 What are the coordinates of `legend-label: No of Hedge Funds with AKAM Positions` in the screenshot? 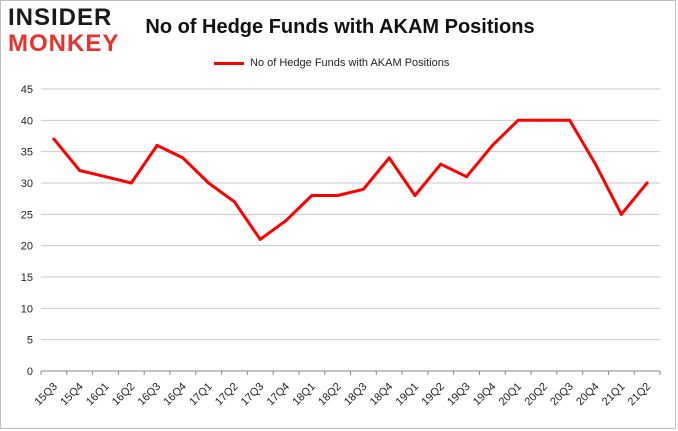 It's located at (350, 63).